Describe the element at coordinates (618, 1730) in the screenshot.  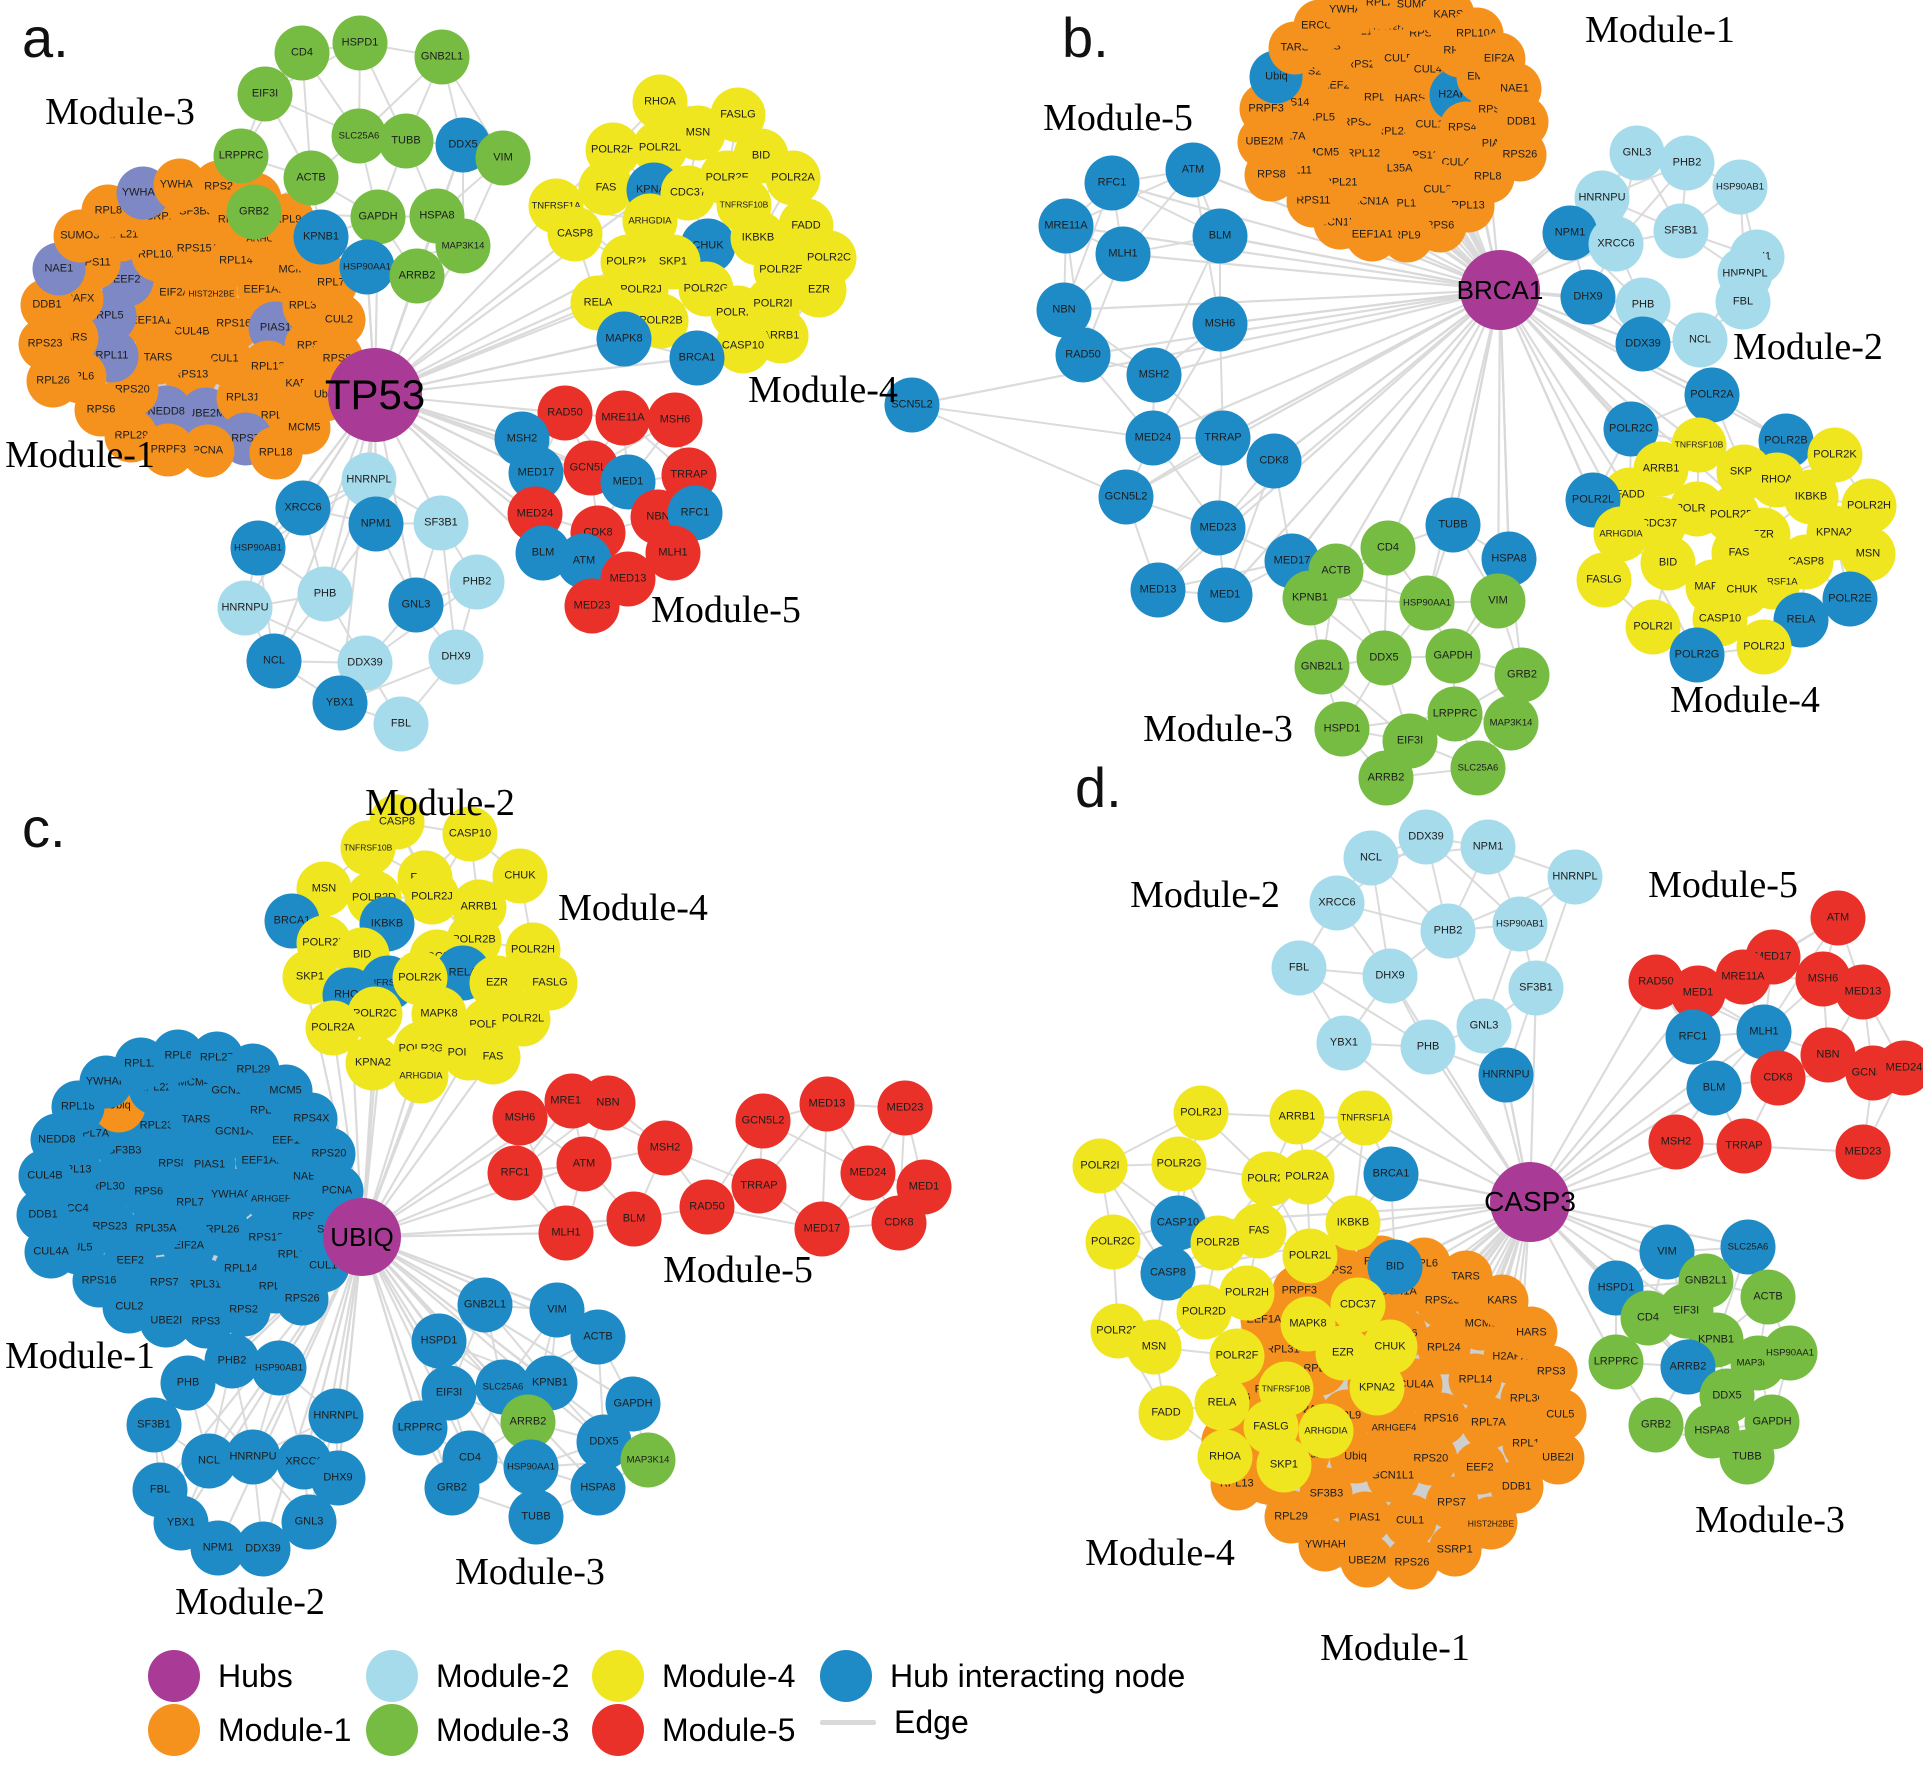
I see `module-5-swatch` at that location.